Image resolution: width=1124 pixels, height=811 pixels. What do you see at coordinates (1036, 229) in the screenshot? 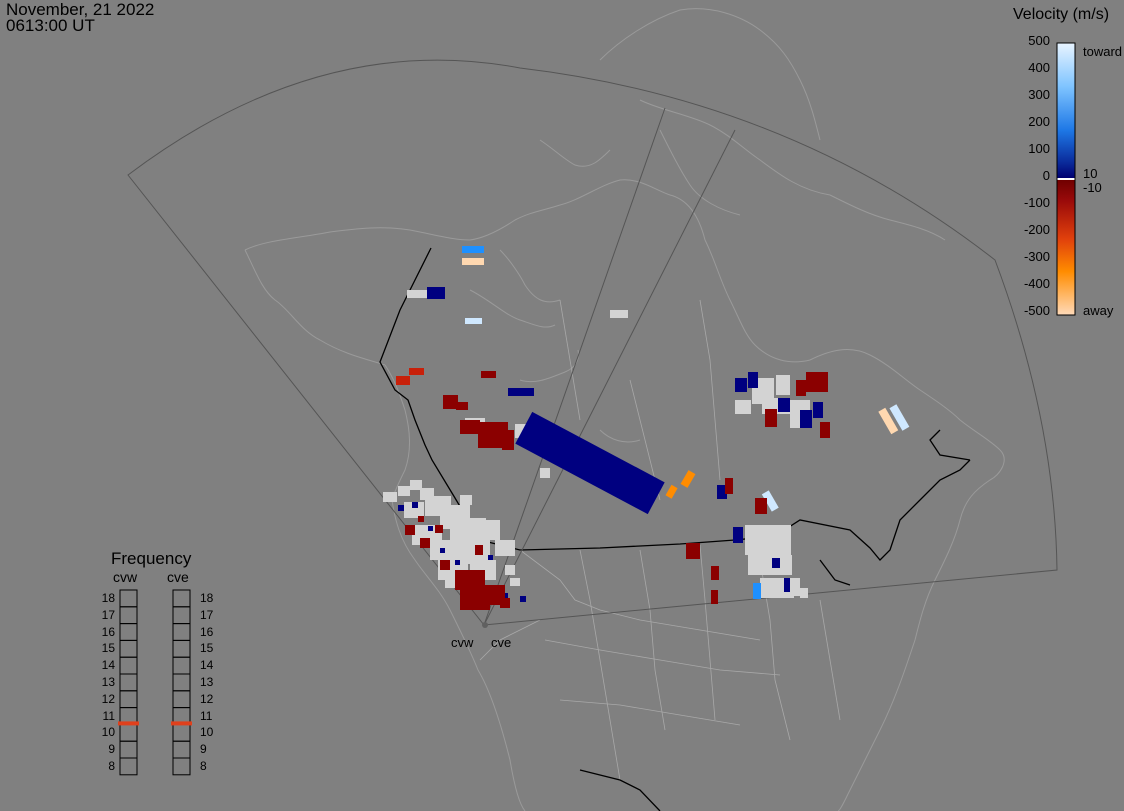
I see `velocity-tick-label: -200` at bounding box center [1036, 229].